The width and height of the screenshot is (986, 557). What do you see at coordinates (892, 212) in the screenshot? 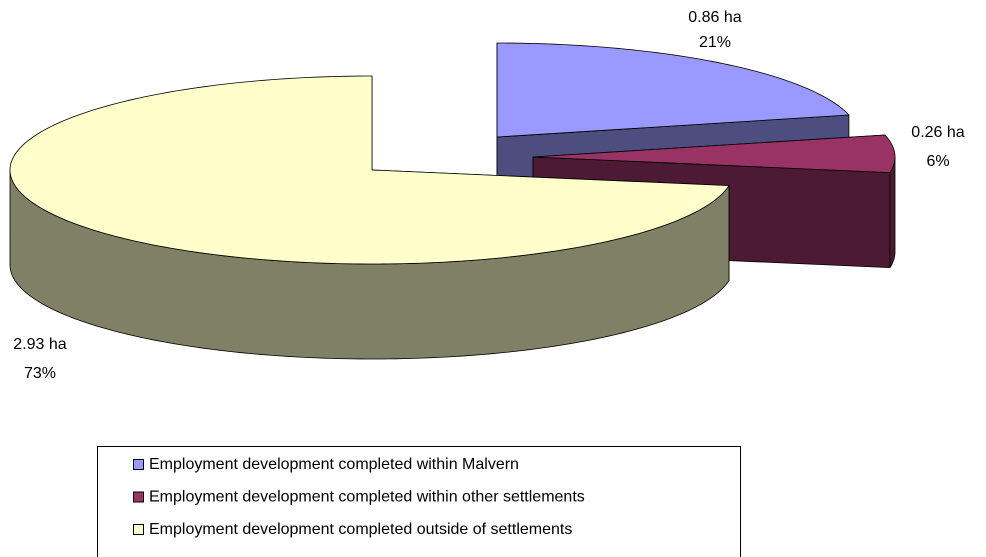
I see `slice-wall` at bounding box center [892, 212].